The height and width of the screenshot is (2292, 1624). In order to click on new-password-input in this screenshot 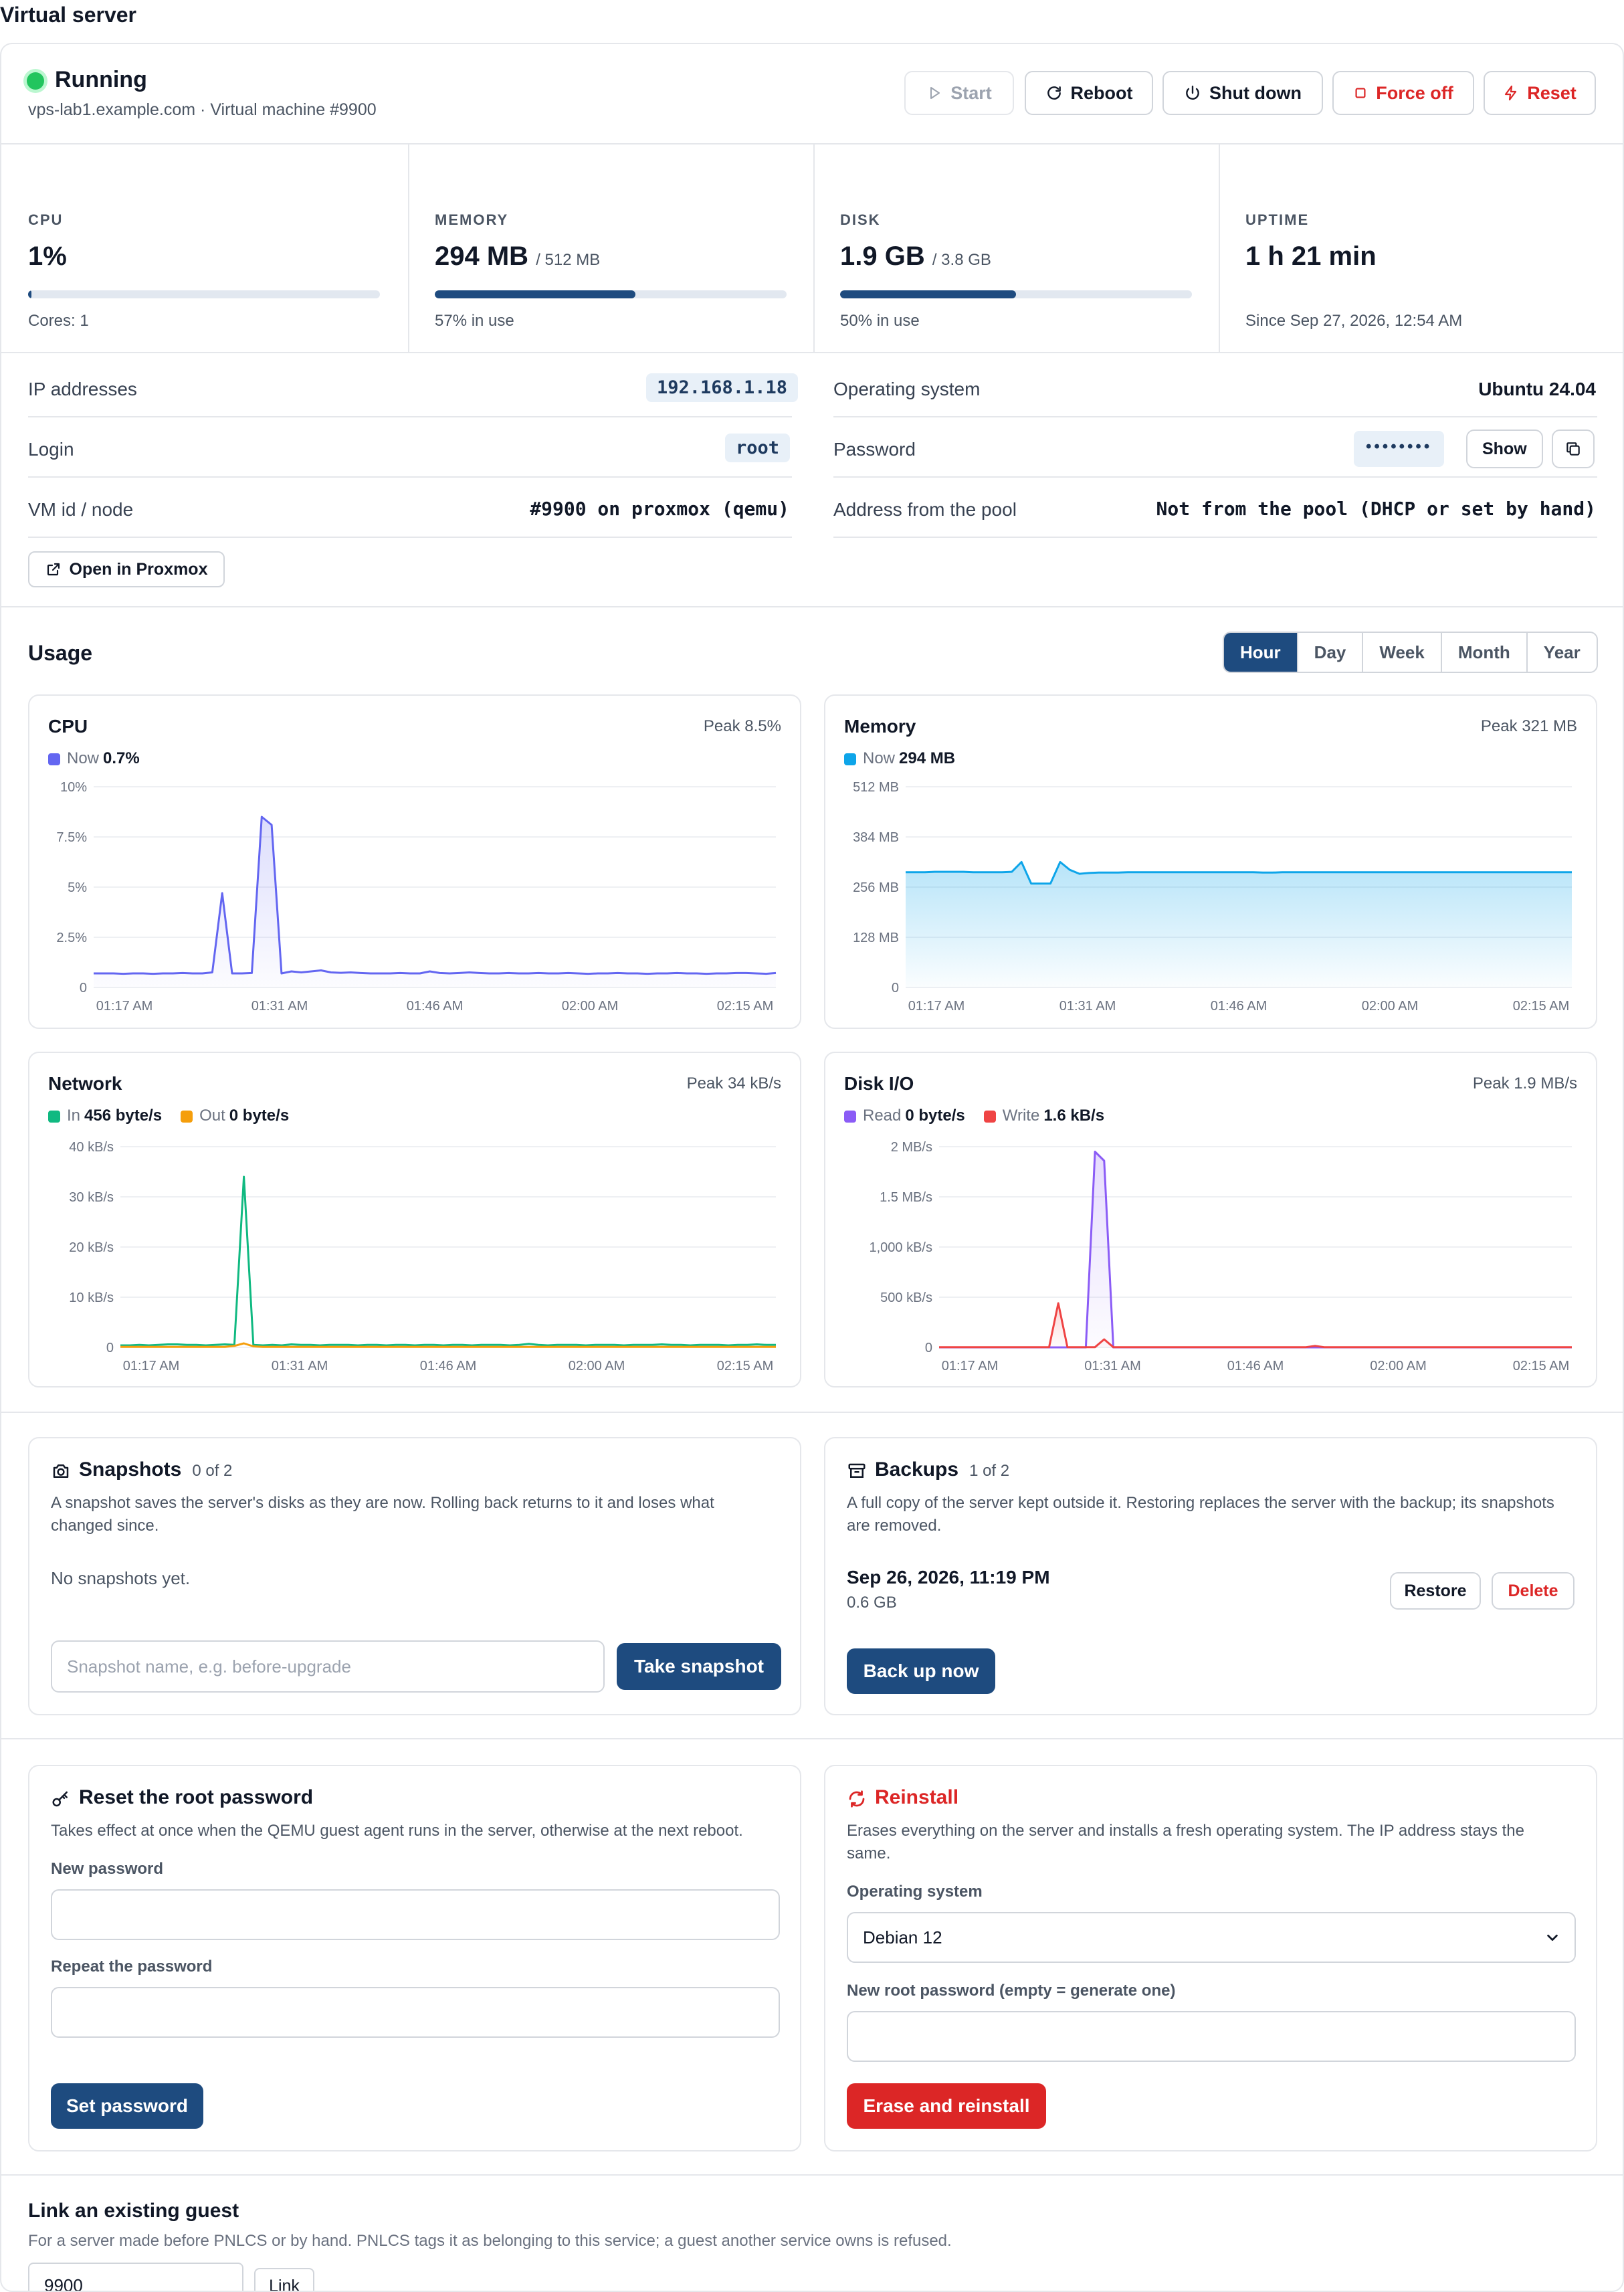, I will do `click(415, 1915)`.